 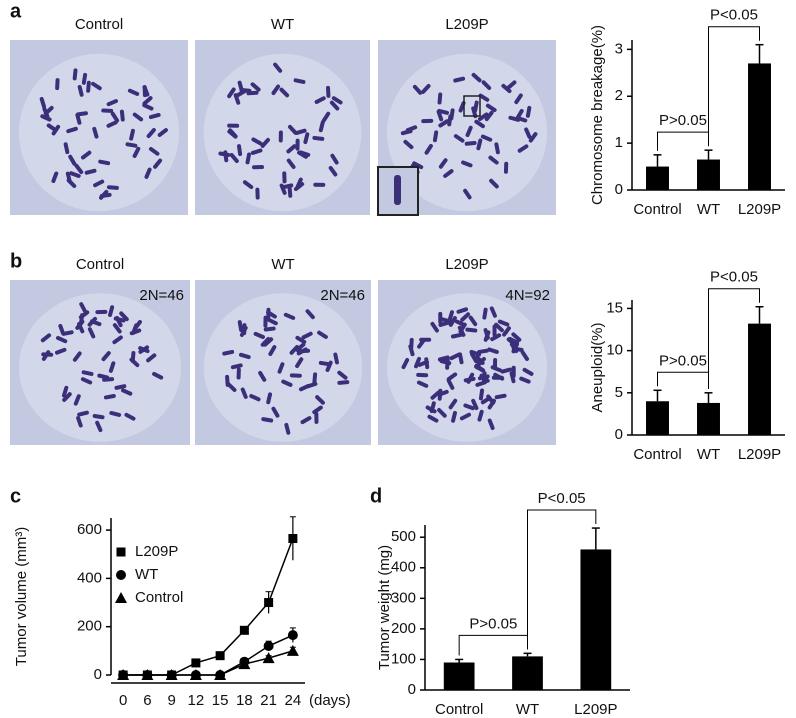 I want to click on x-tick-label: 12, so click(x=196, y=700).